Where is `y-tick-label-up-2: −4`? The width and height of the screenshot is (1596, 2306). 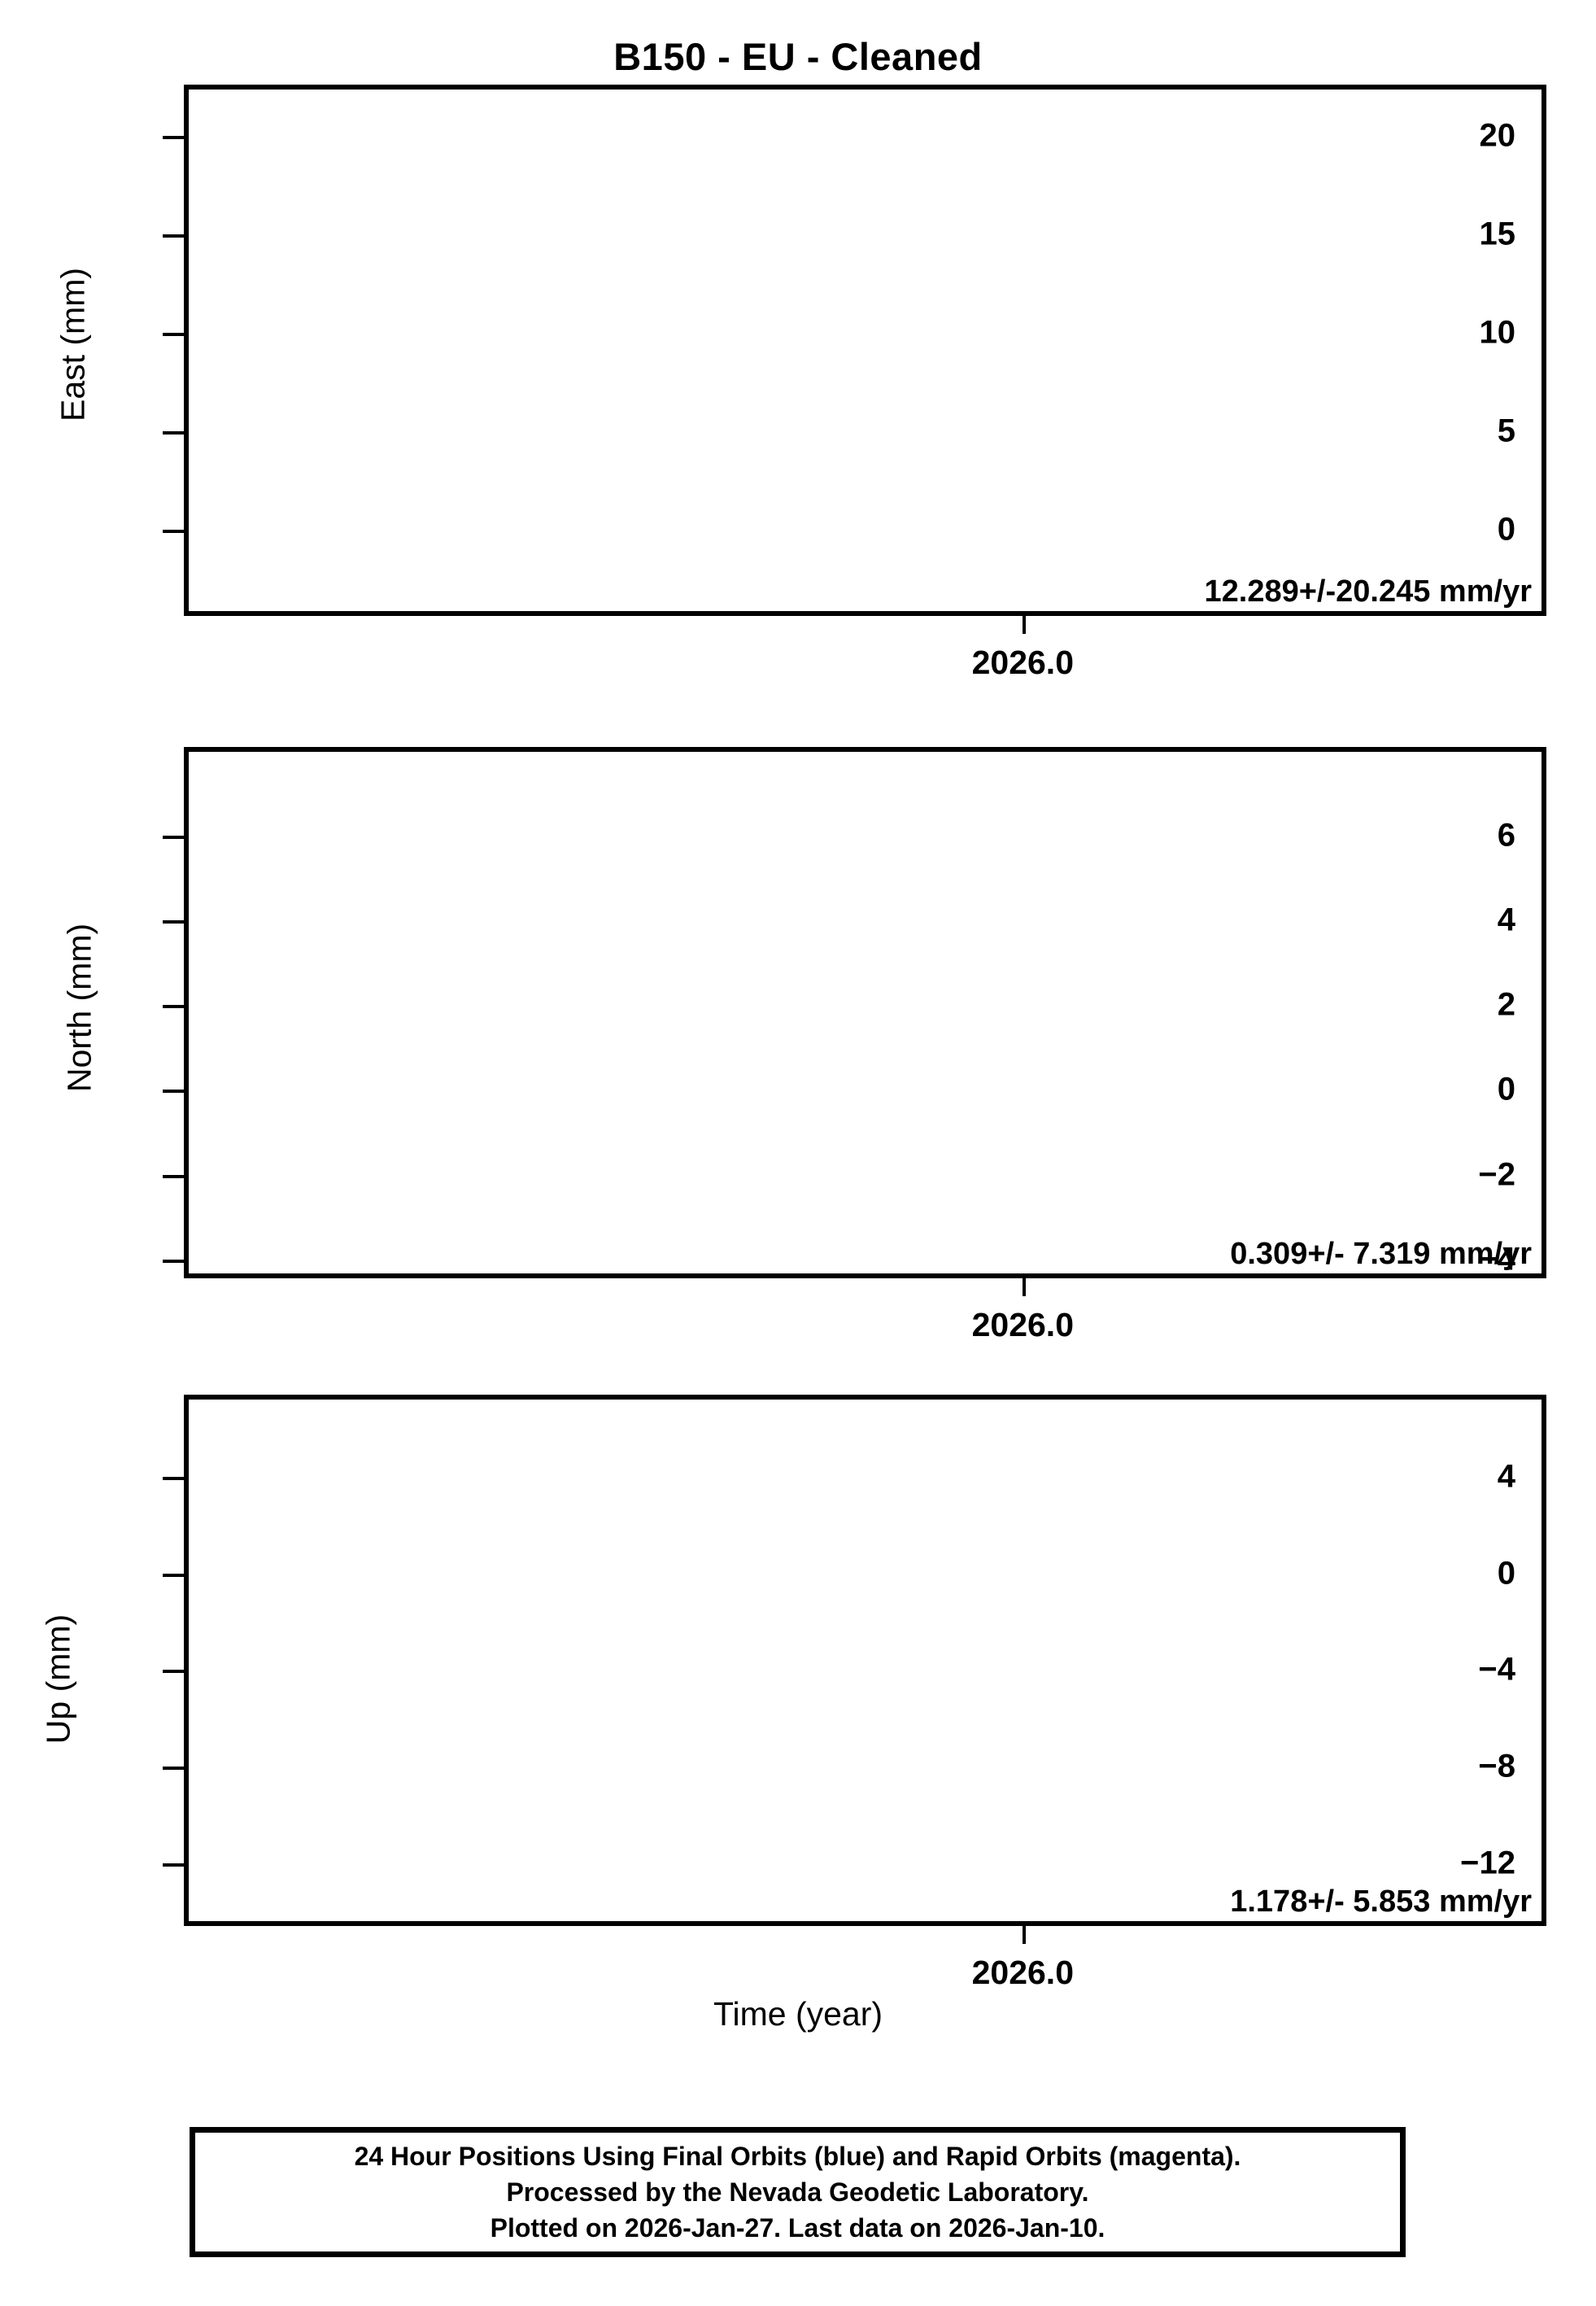 y-tick-label-up-2: −4 is located at coordinates (1496, 1669).